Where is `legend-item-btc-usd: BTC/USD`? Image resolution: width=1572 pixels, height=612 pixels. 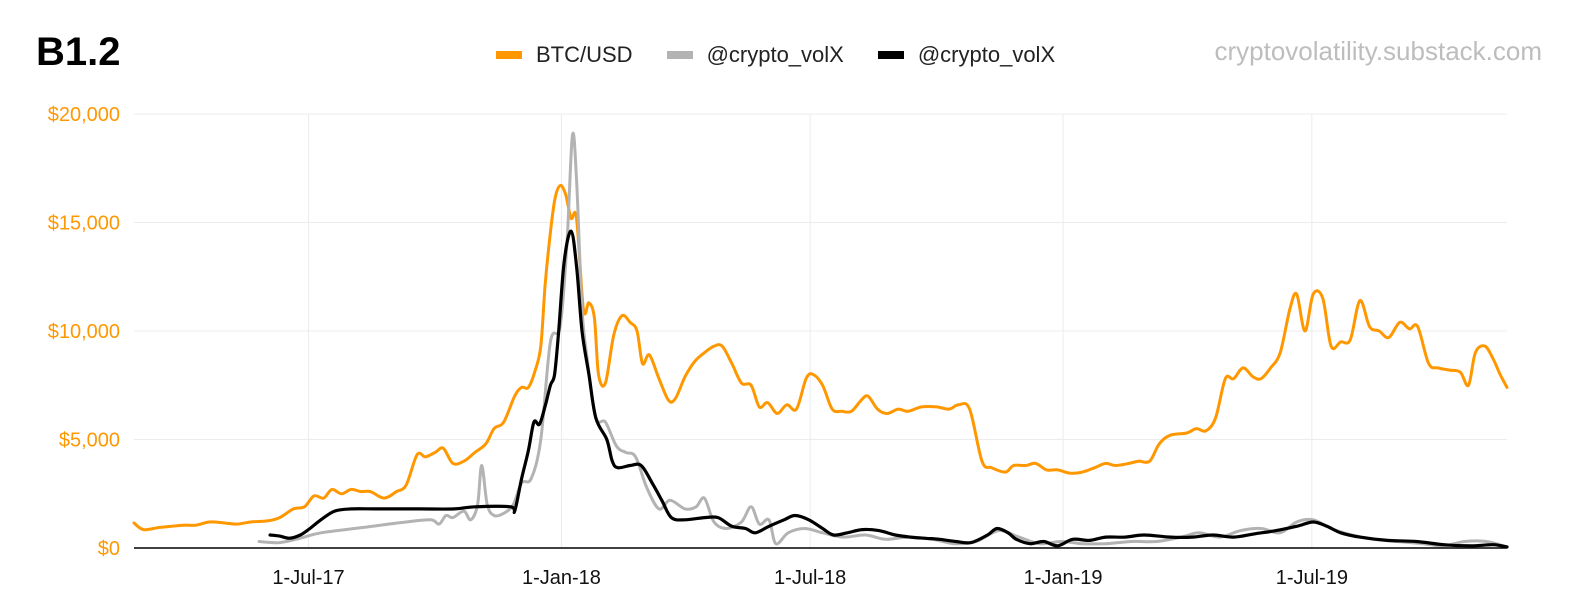
legend-item-btc-usd: BTC/USD is located at coordinates (564, 55).